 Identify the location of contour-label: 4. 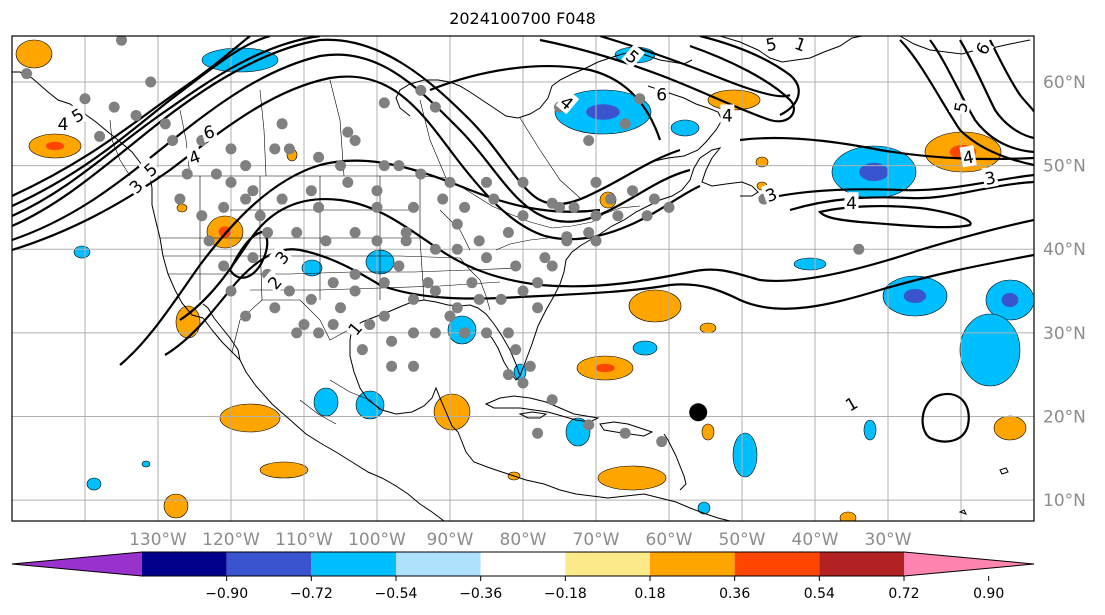
(727, 116).